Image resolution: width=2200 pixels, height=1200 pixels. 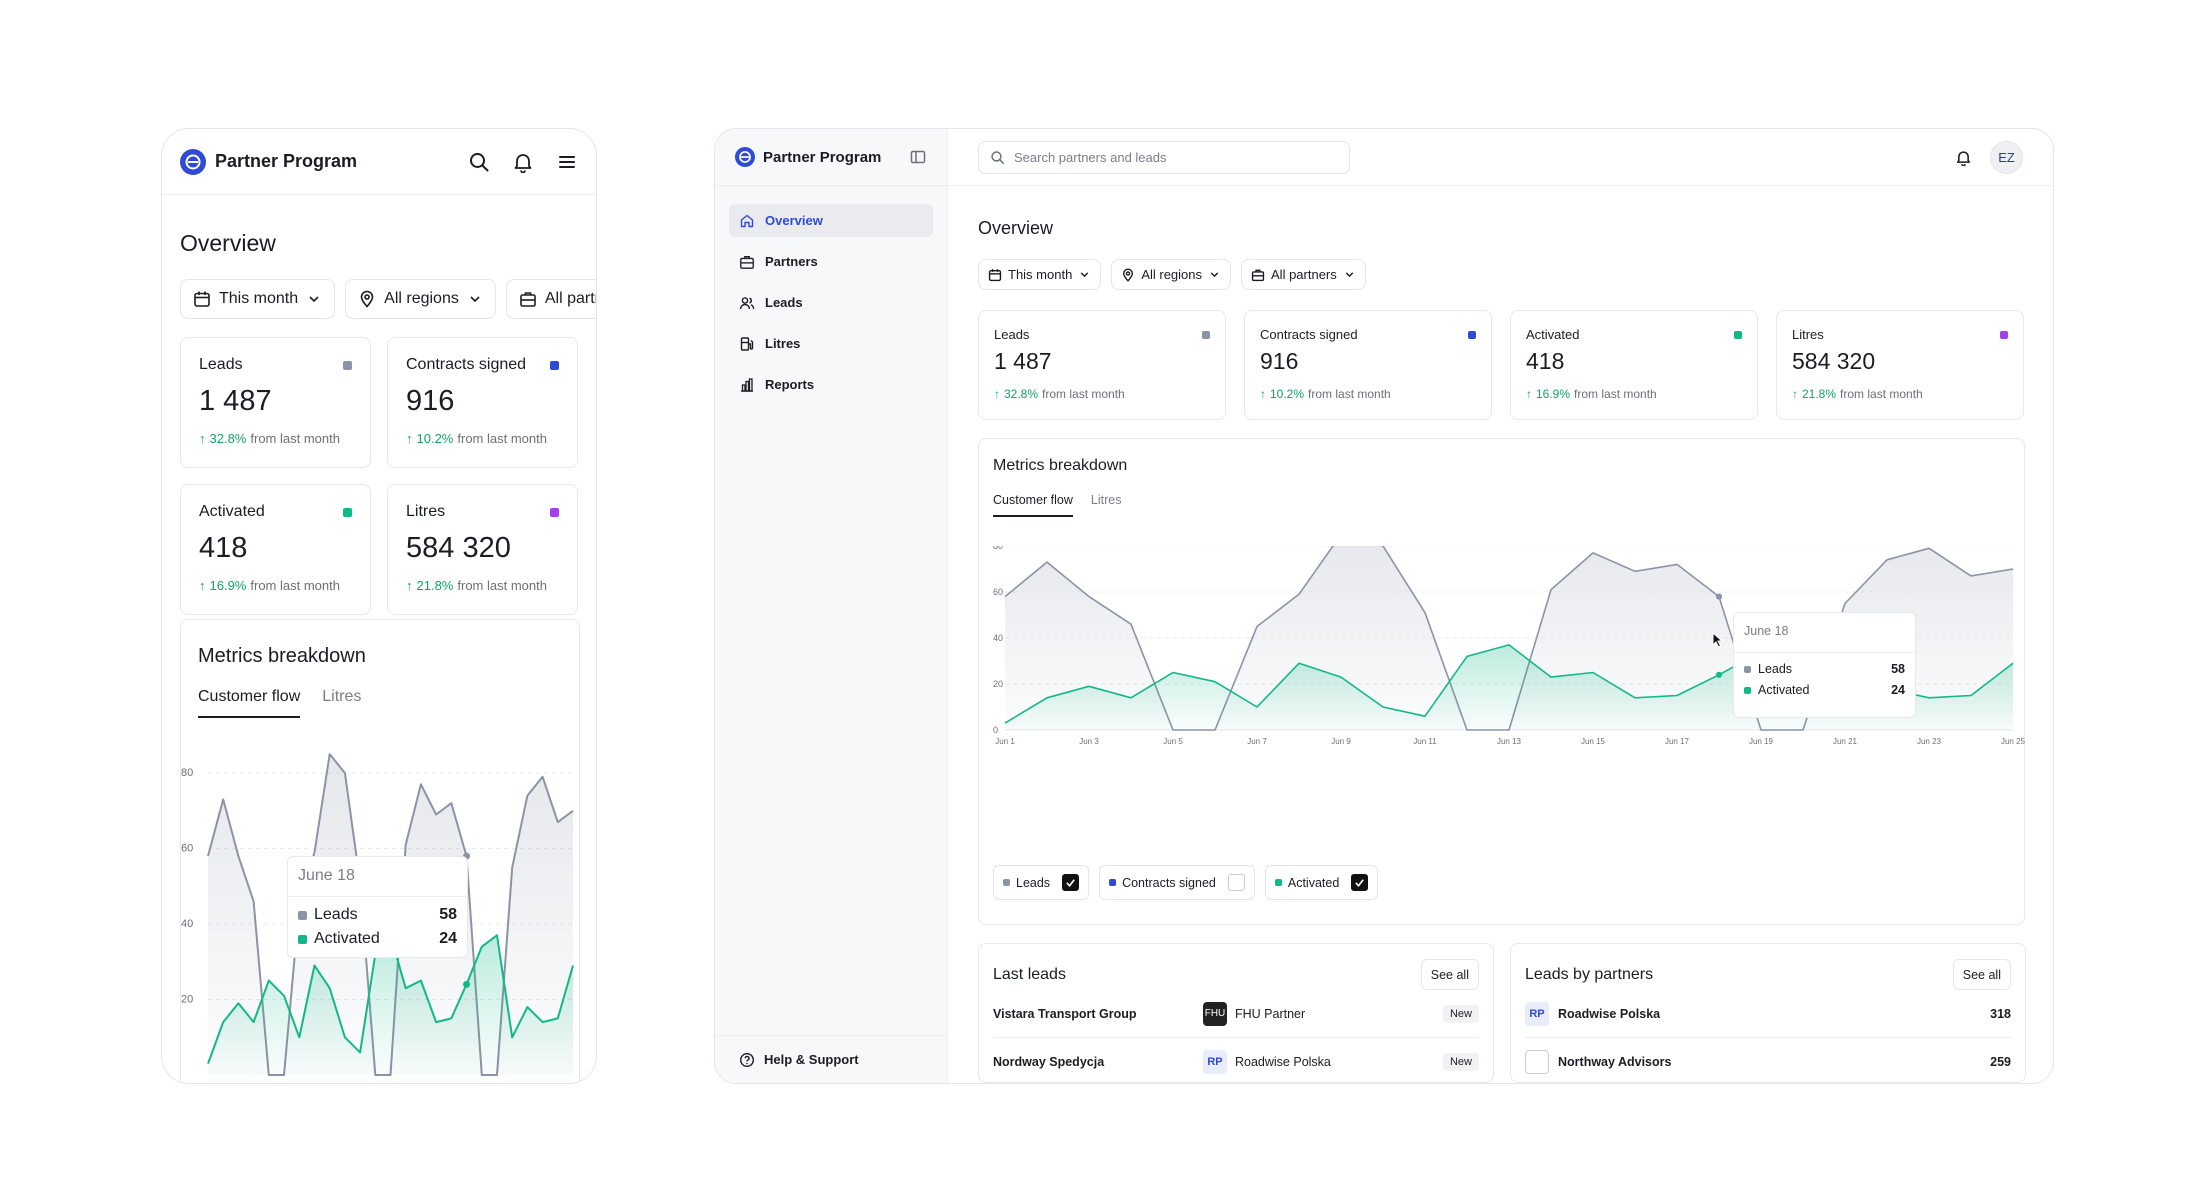 I want to click on sidebar-item-partners: Partners, so click(x=831, y=261).